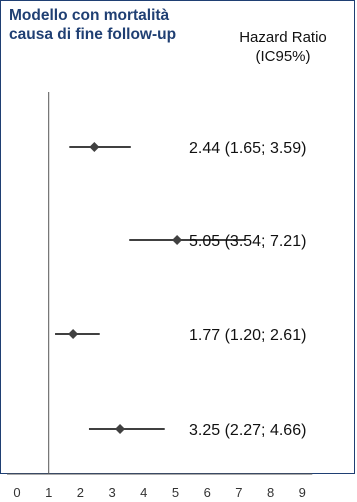  I want to click on hr-value-label: 2.44 (1.65; 3.59), so click(247, 148).